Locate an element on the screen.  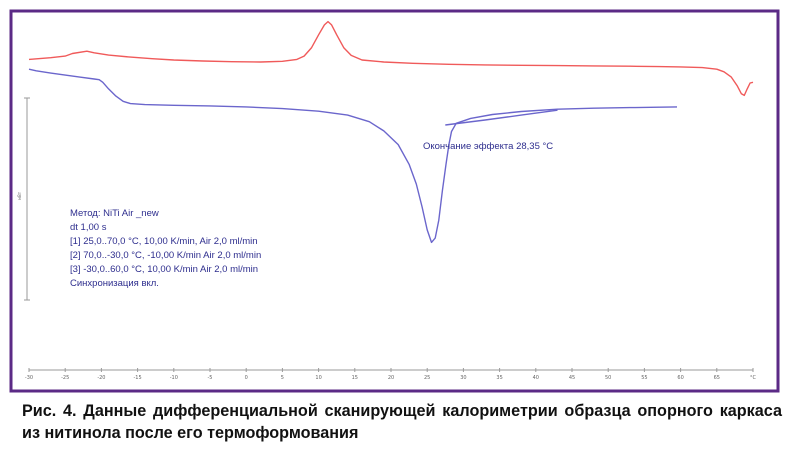
method-line: Метод: NiTi Air _new is located at coordinates (114, 213).